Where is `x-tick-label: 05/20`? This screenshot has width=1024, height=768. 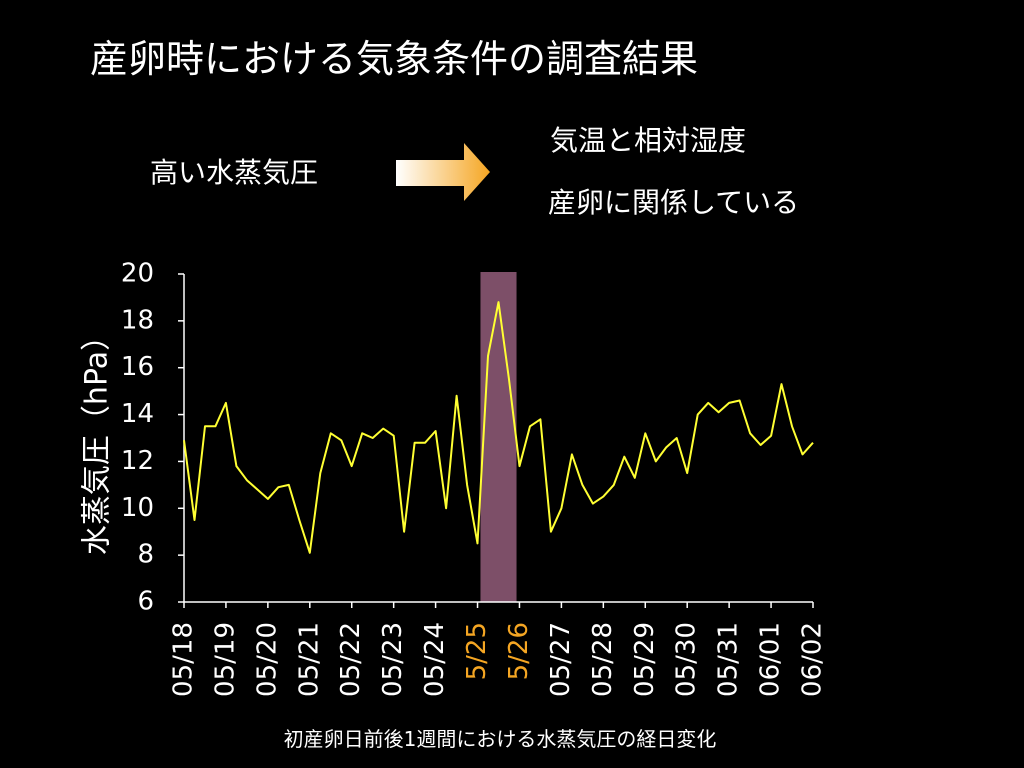
x-tick-label: 05/20 is located at coordinates (267, 659).